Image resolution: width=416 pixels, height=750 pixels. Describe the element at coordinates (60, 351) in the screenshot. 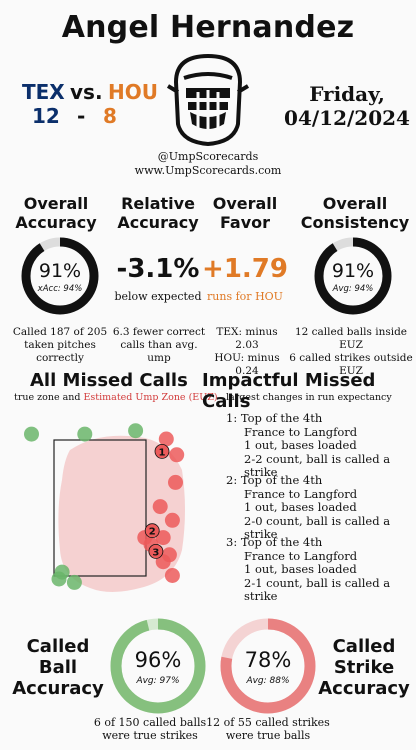

I see `accuracy-caption-line2: taken pitches correctly` at that location.